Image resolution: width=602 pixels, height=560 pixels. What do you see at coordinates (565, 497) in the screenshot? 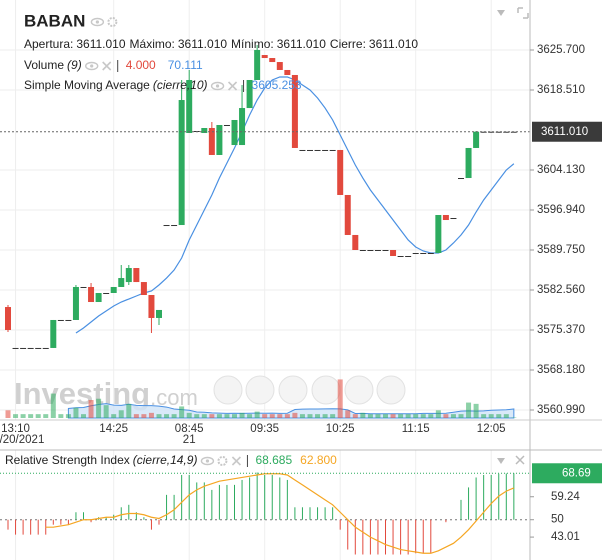
I see `y-tick-label: 59.24` at bounding box center [565, 497].